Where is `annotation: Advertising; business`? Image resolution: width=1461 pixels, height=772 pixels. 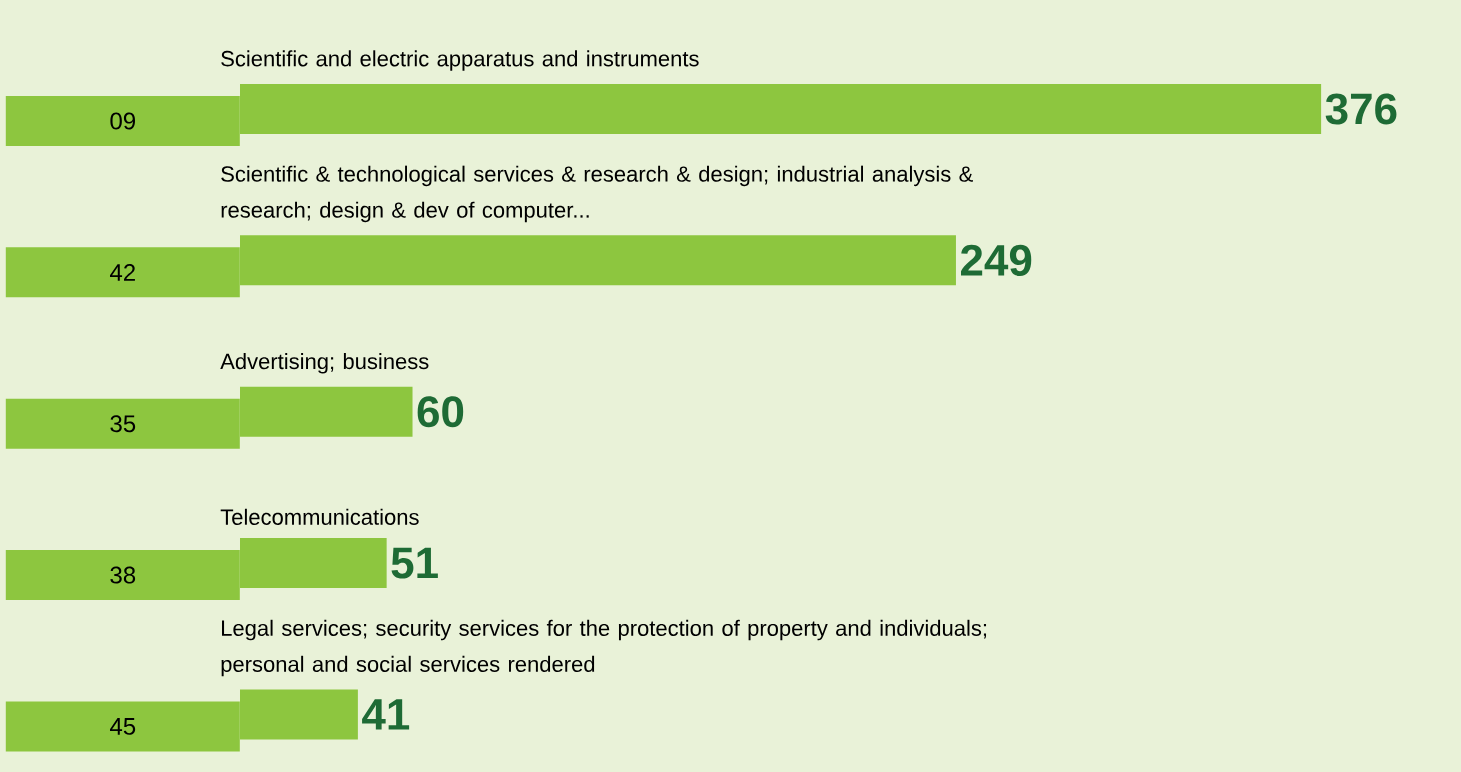
annotation: Advertising; business is located at coordinates (324, 363).